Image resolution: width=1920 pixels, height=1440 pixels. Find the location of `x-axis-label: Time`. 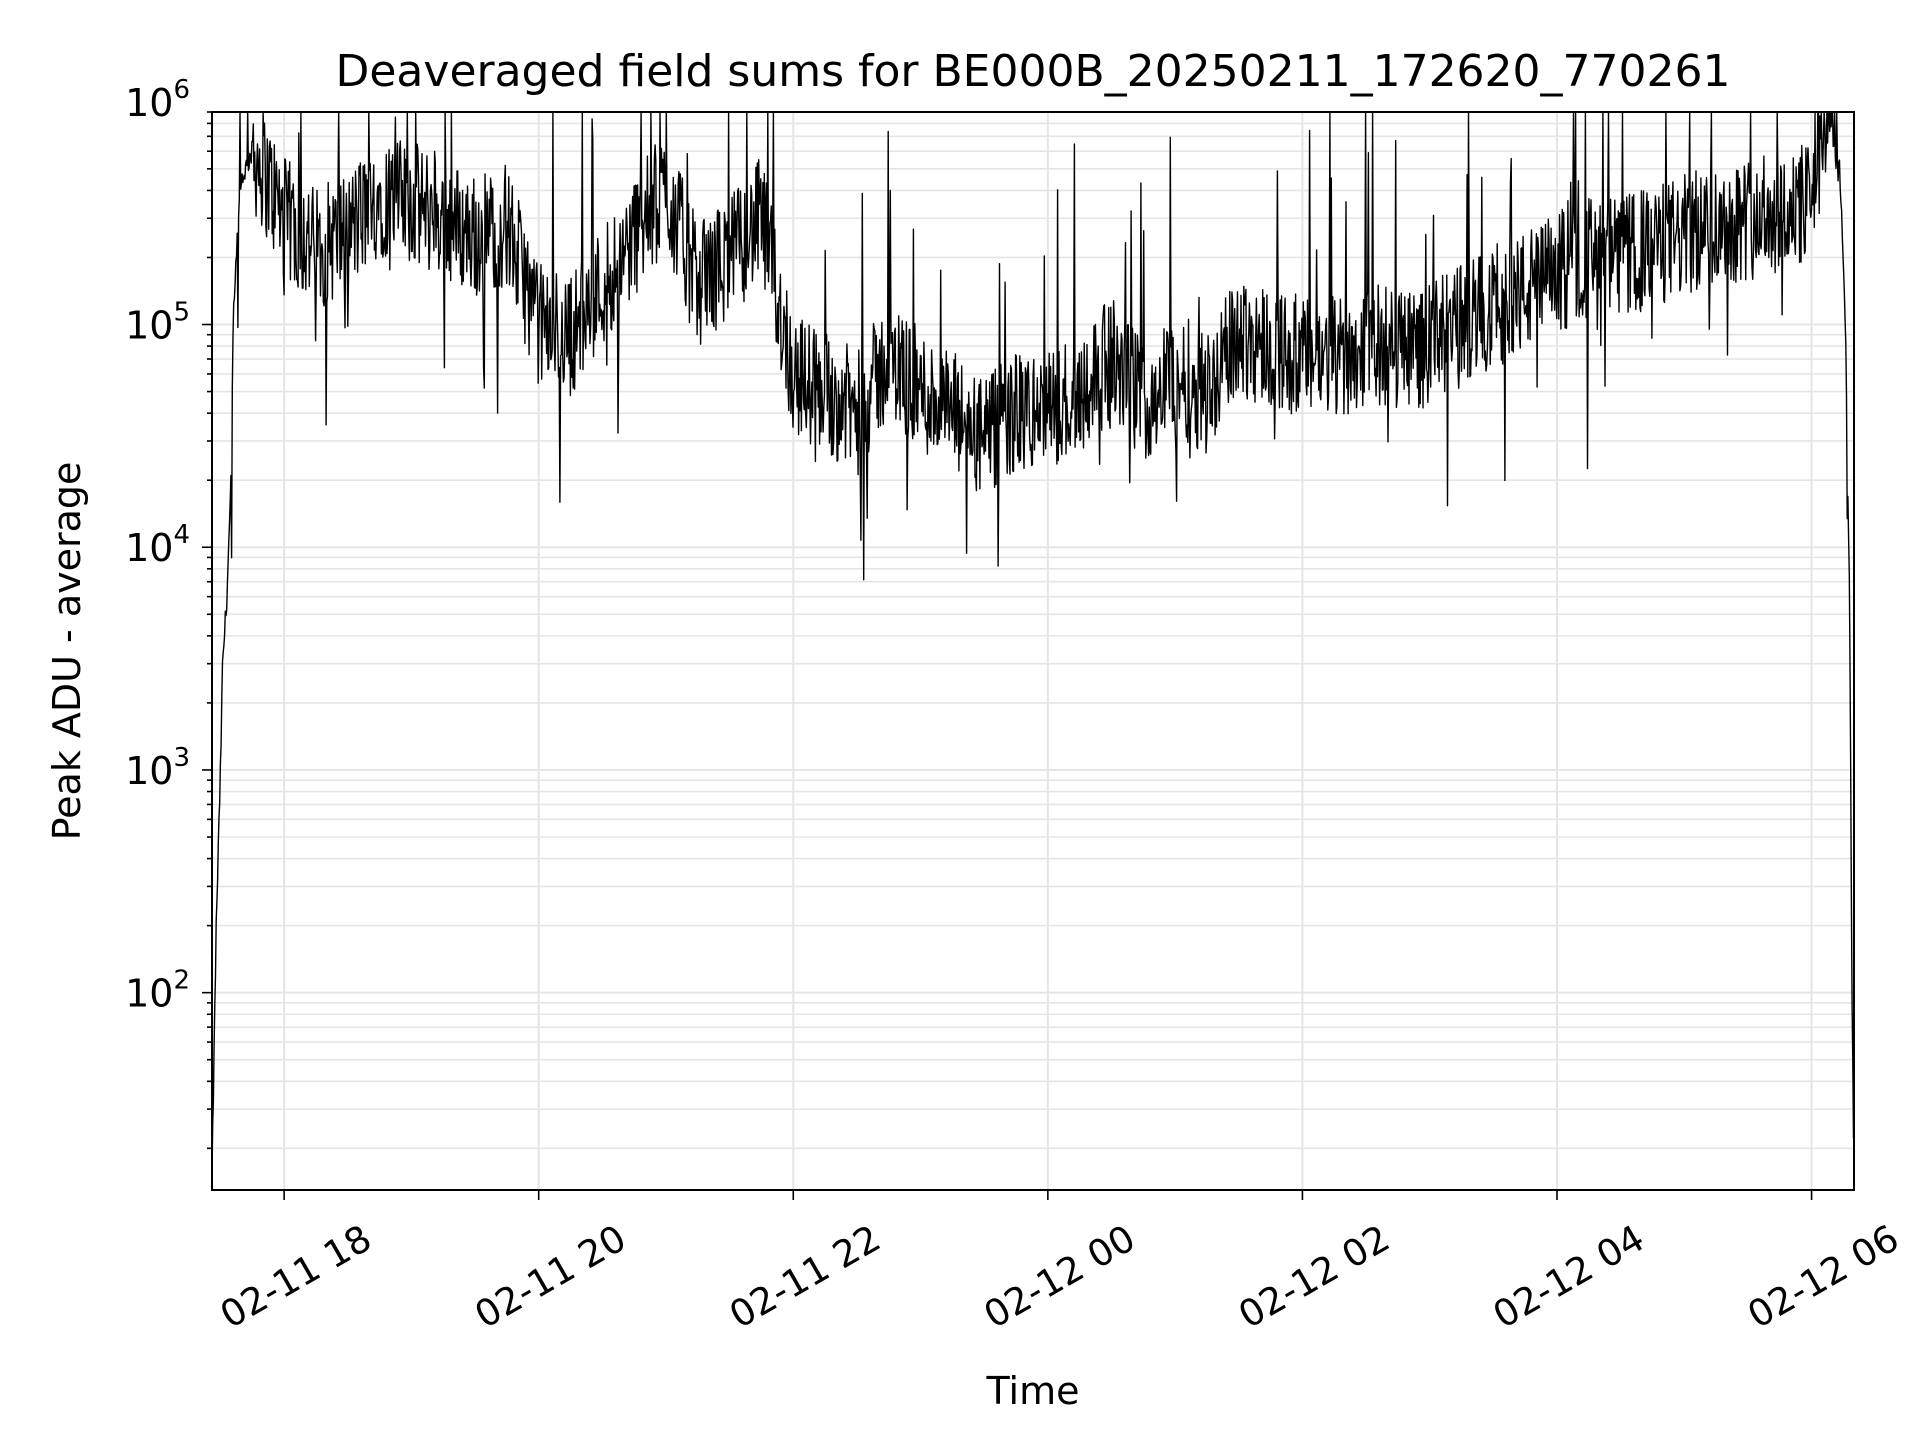

x-axis-label: Time is located at coordinates (1033, 1391).